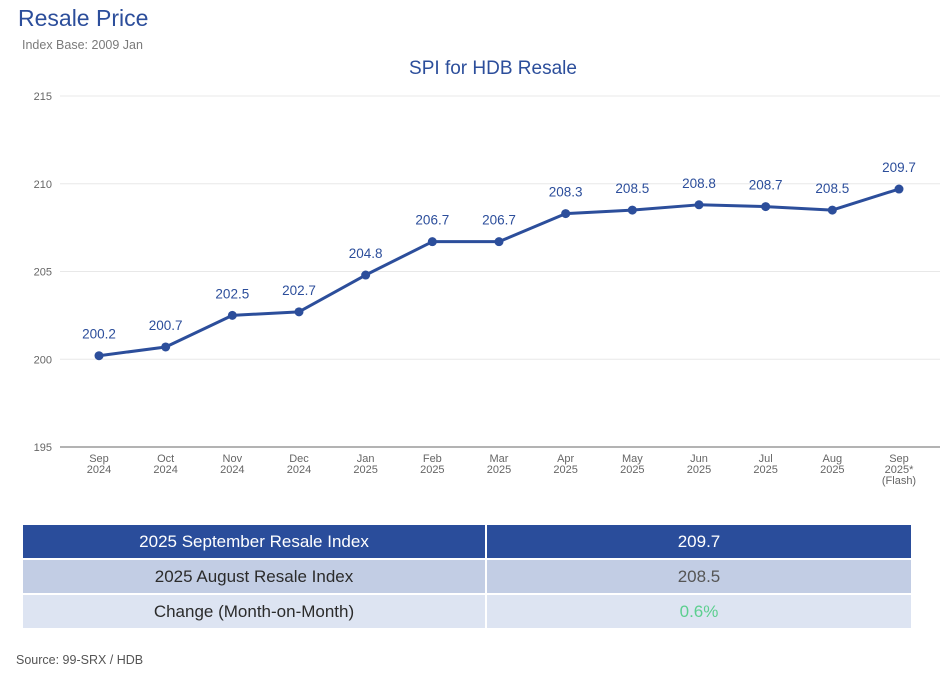 This screenshot has width=947, height=685. What do you see at coordinates (254, 576) in the screenshot?
I see `table-cell-label: 2025 August Resale Index` at bounding box center [254, 576].